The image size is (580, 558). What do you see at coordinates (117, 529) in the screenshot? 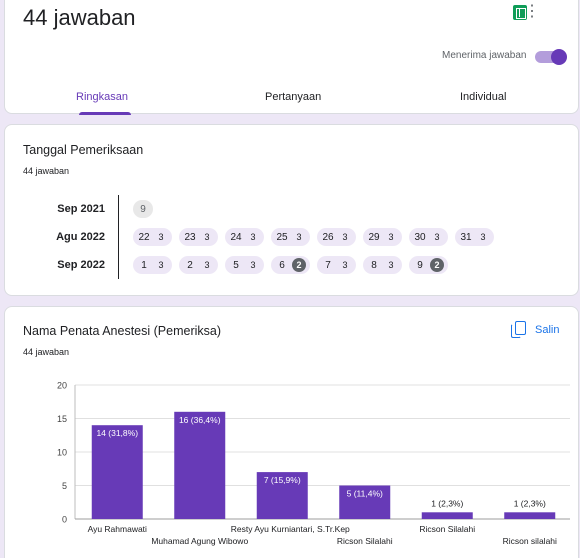
I see `x-category-label: Ayu Rahmawati` at bounding box center [117, 529].